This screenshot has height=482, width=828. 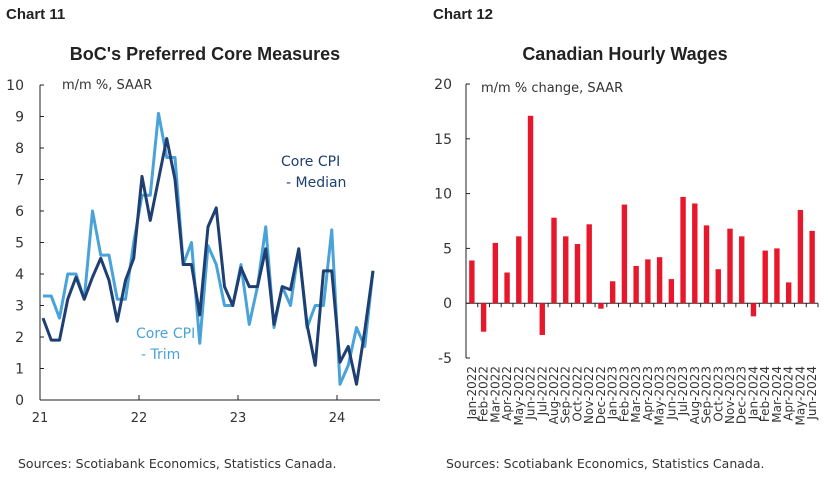 I want to click on x-tick-label: Apr-2024, so click(x=789, y=393).